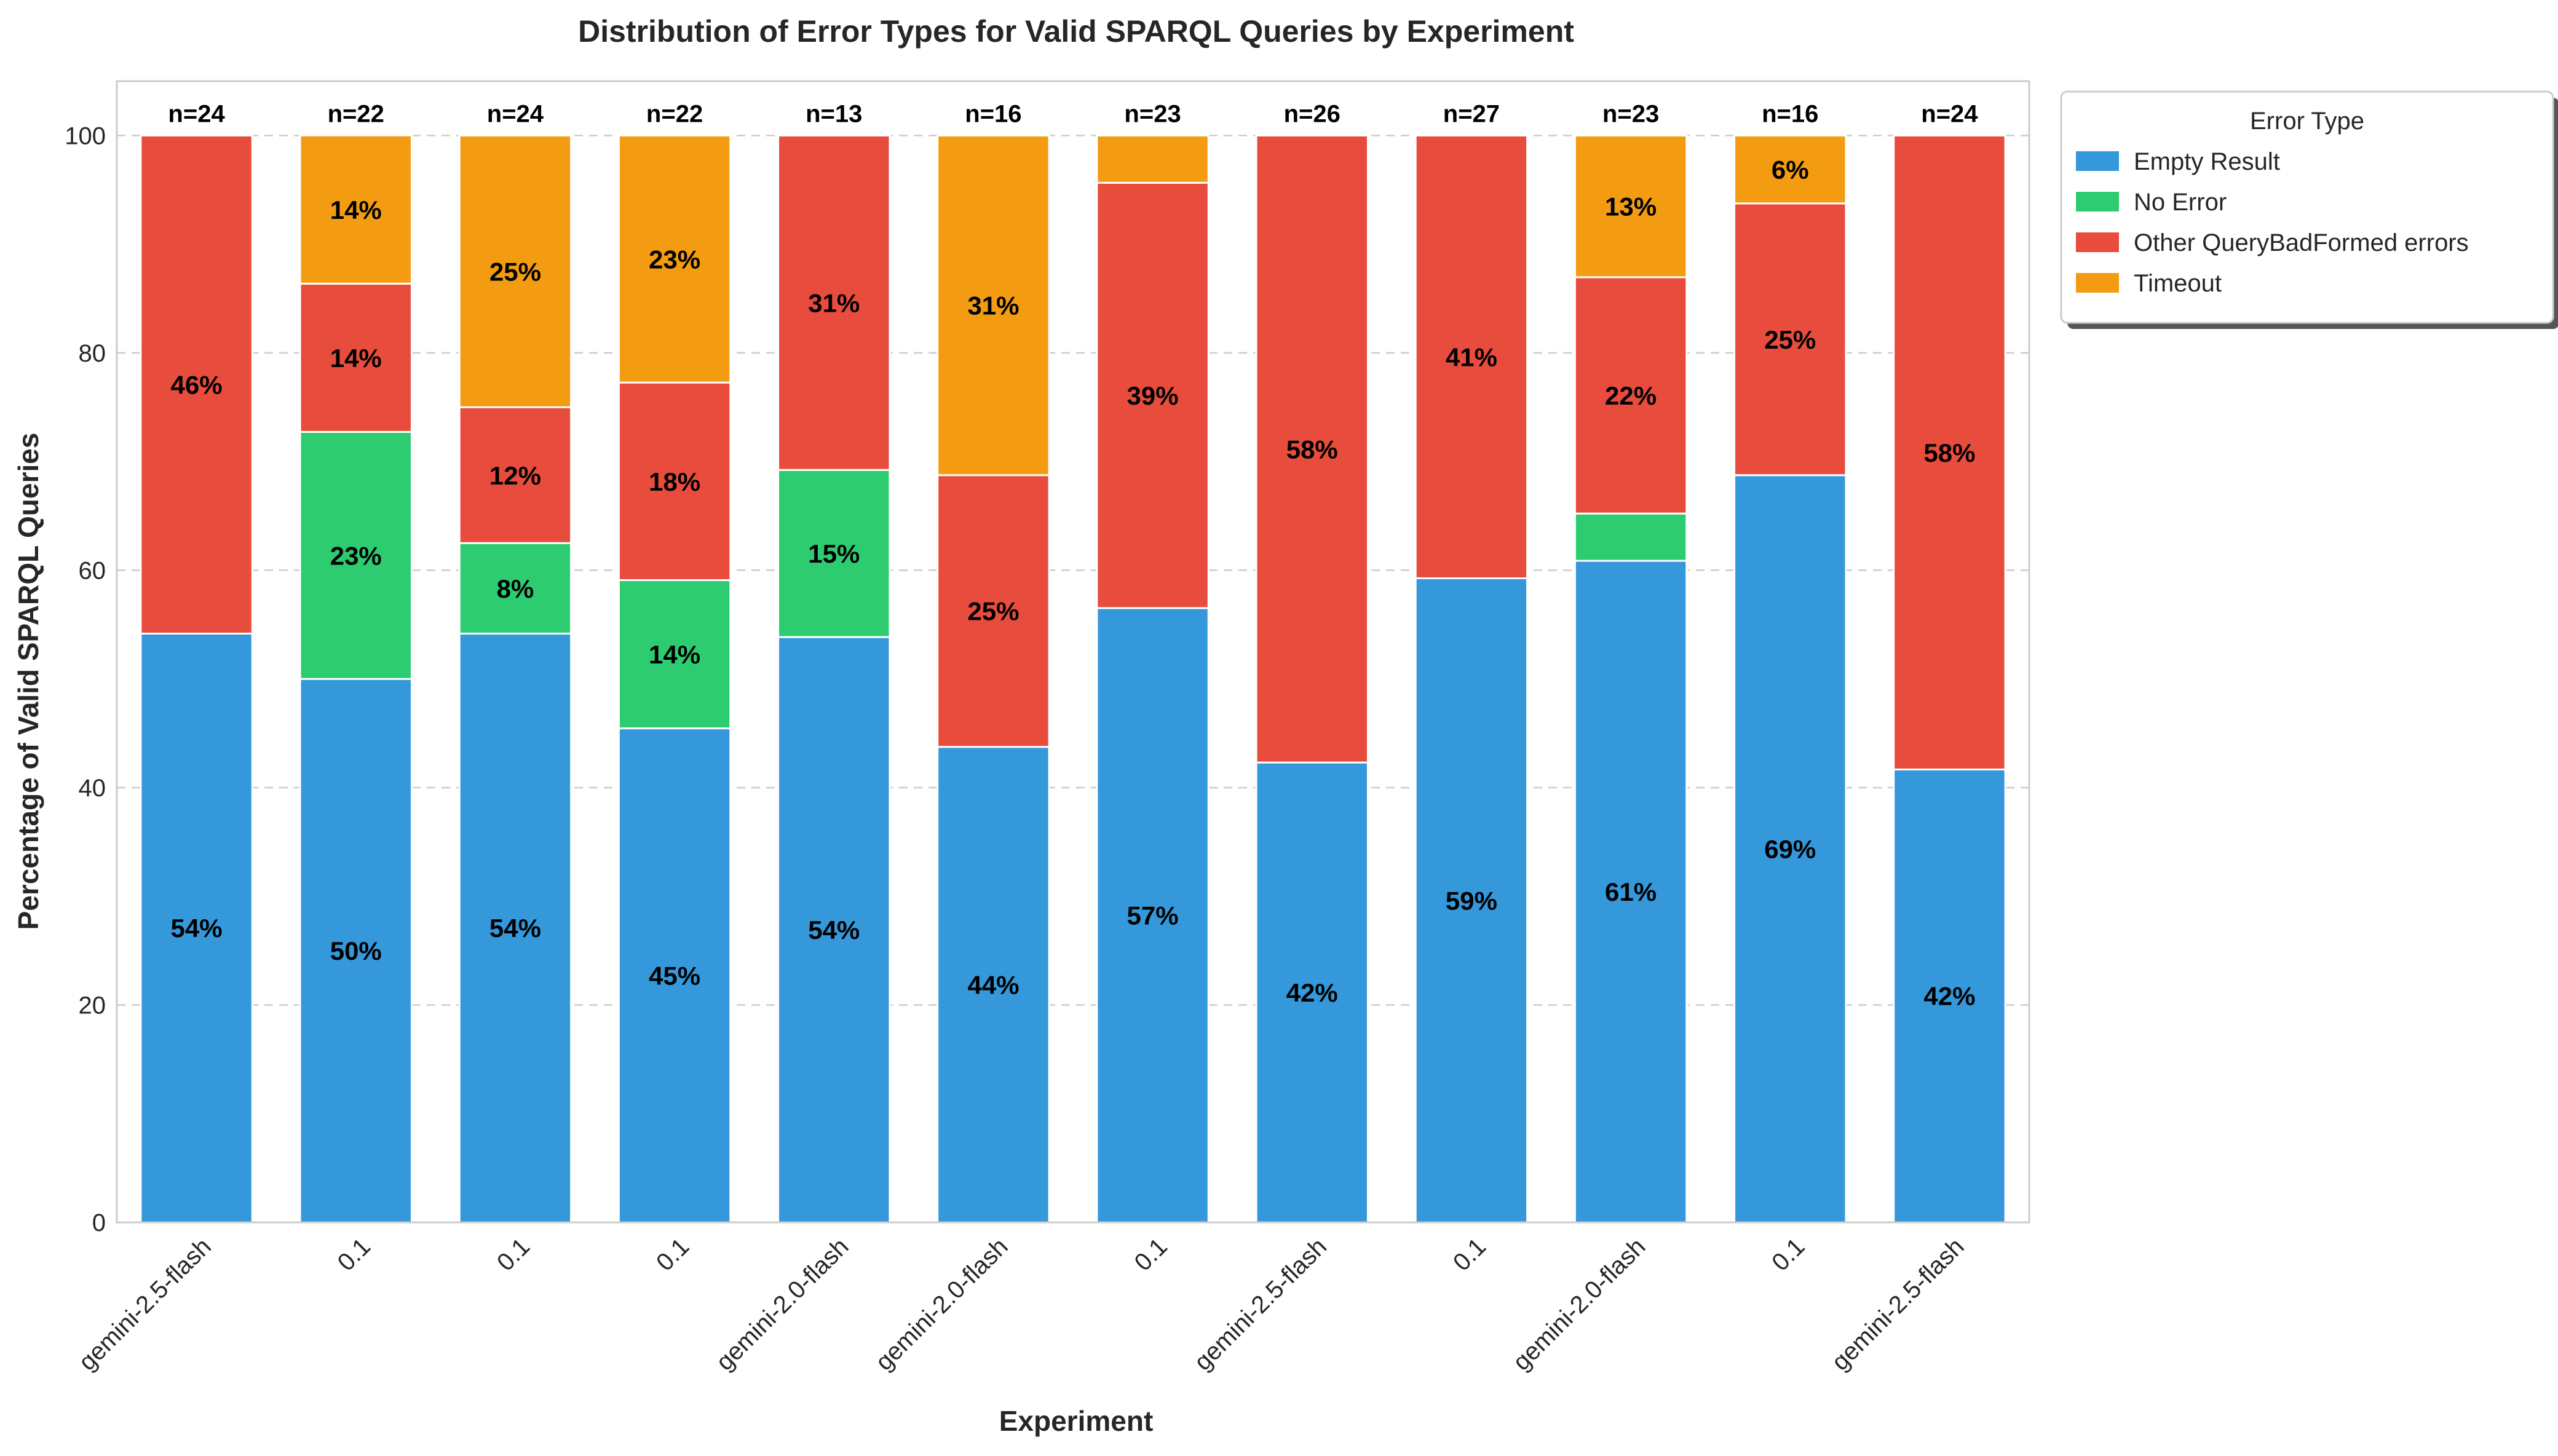 This screenshot has width=2558, height=1456. I want to click on y-tick-label: 80, so click(92, 353).